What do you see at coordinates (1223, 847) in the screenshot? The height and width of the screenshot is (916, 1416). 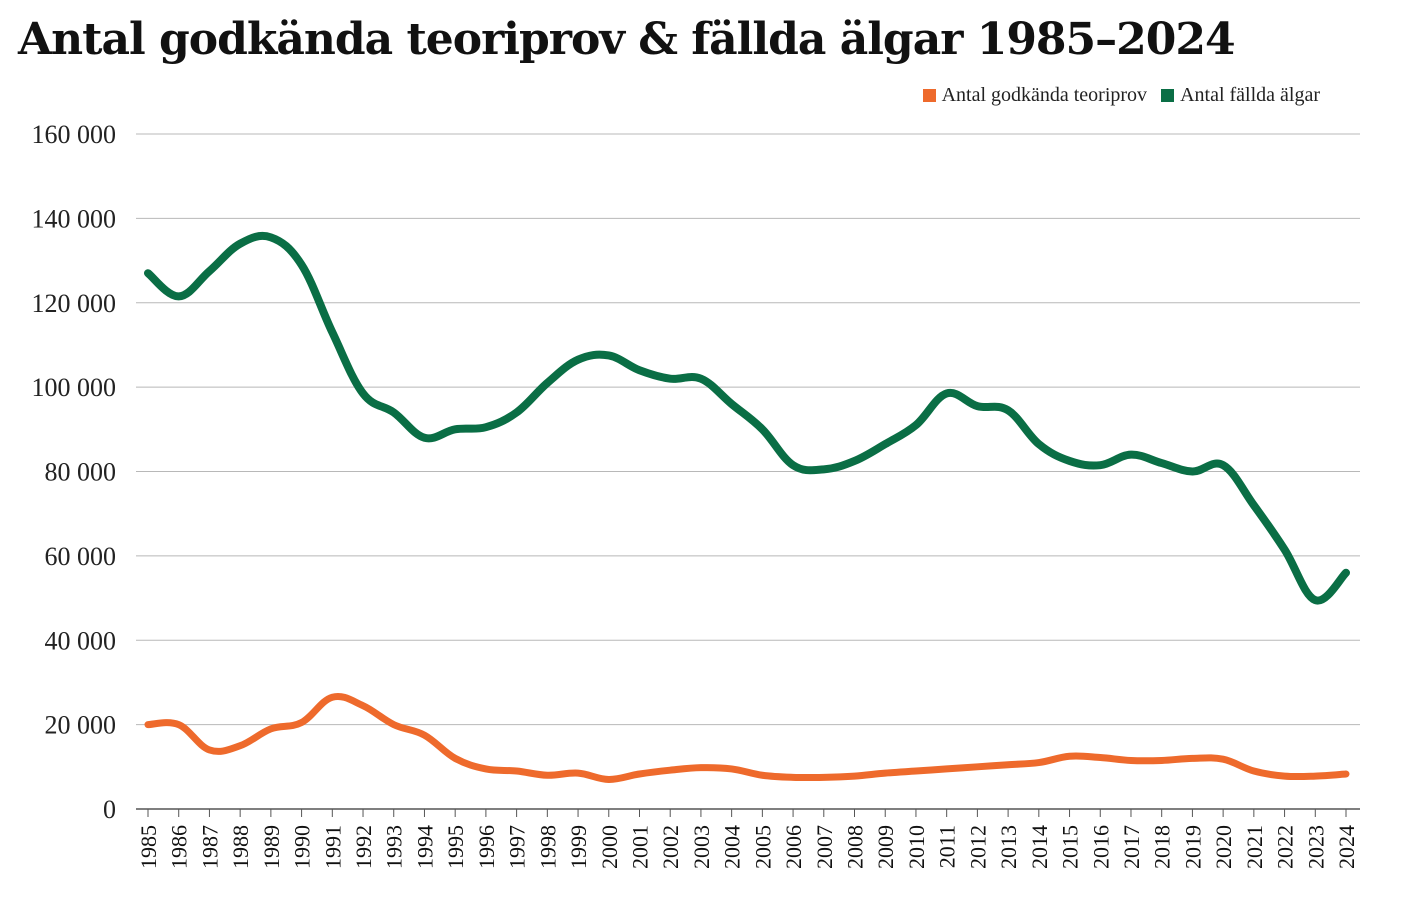 I see `x-tick-label: 2020` at bounding box center [1223, 847].